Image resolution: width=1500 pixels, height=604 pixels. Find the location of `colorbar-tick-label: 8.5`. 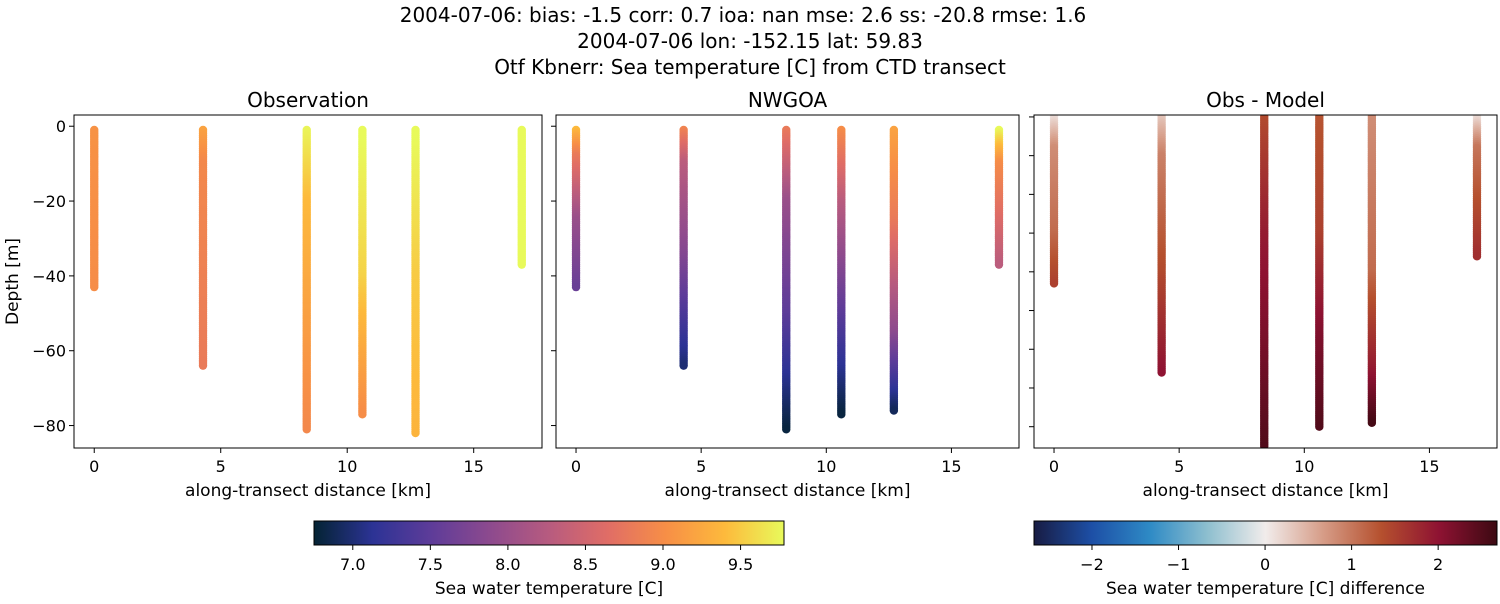

colorbar-tick-label: 8.5 is located at coordinates (585, 564).